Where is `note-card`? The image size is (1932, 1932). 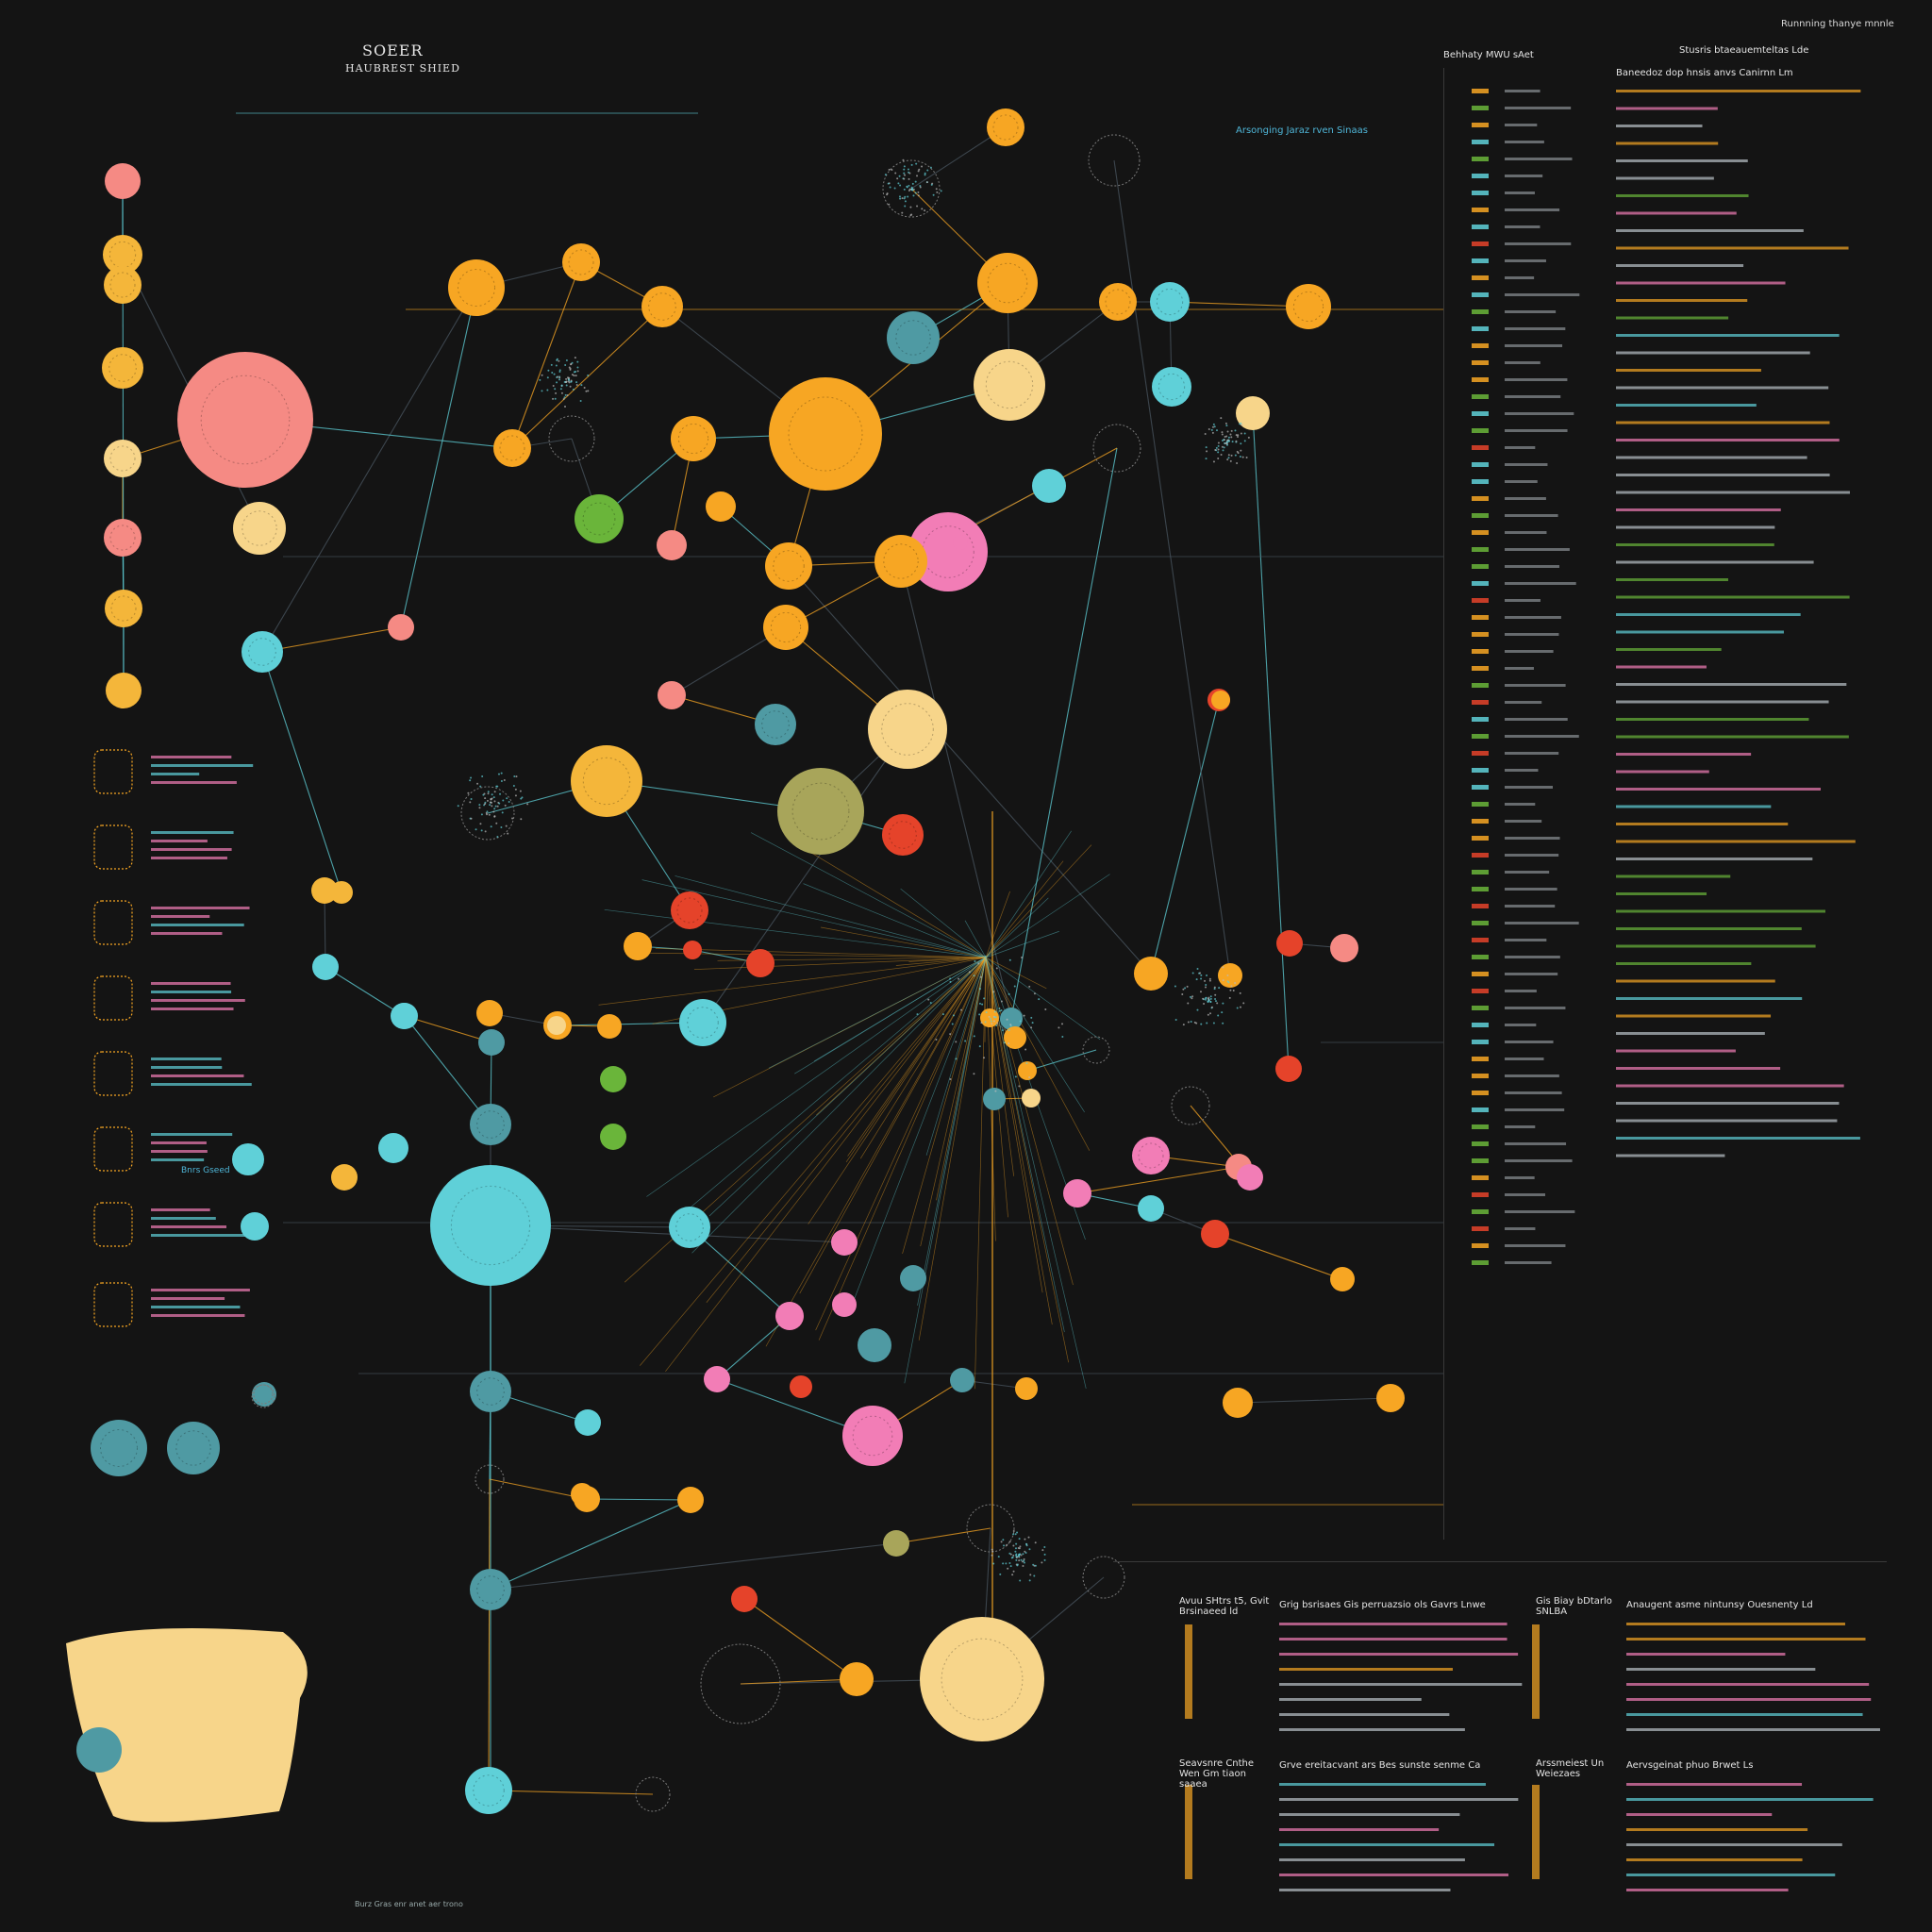
note-card is located at coordinates (187, 1726).